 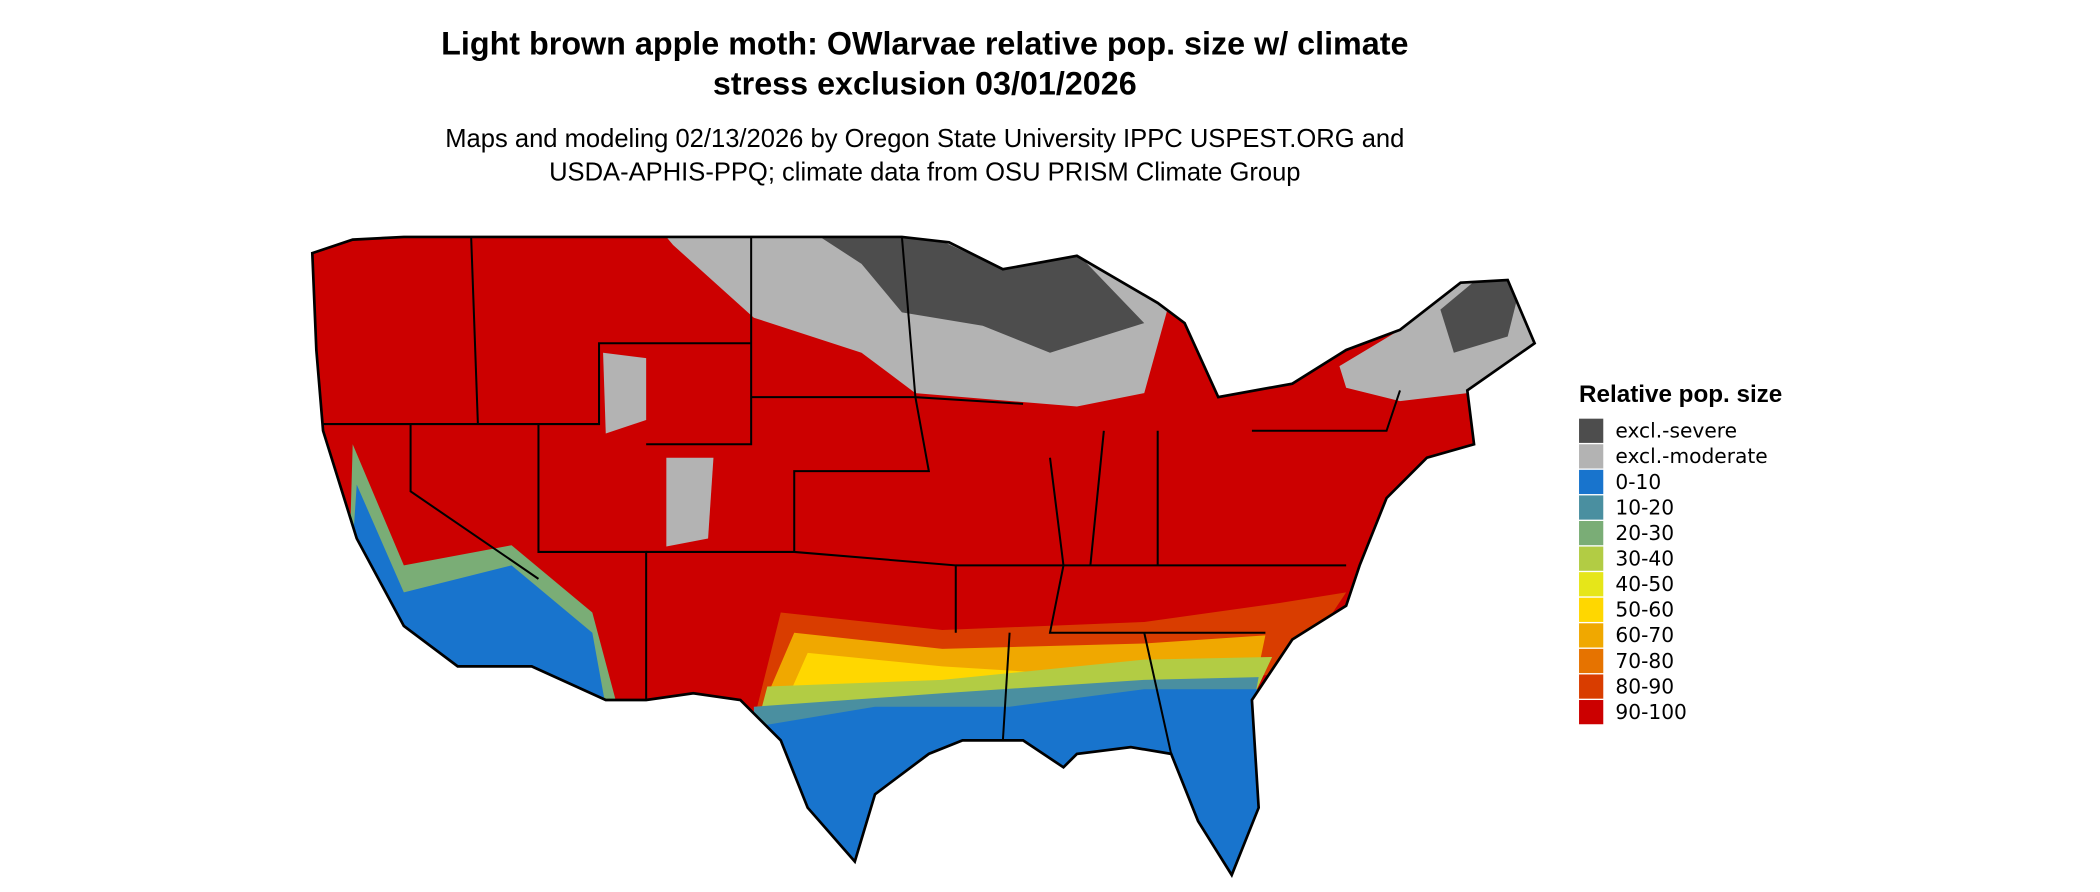 I want to click on legend-label: 40-50, so click(x=1644, y=584).